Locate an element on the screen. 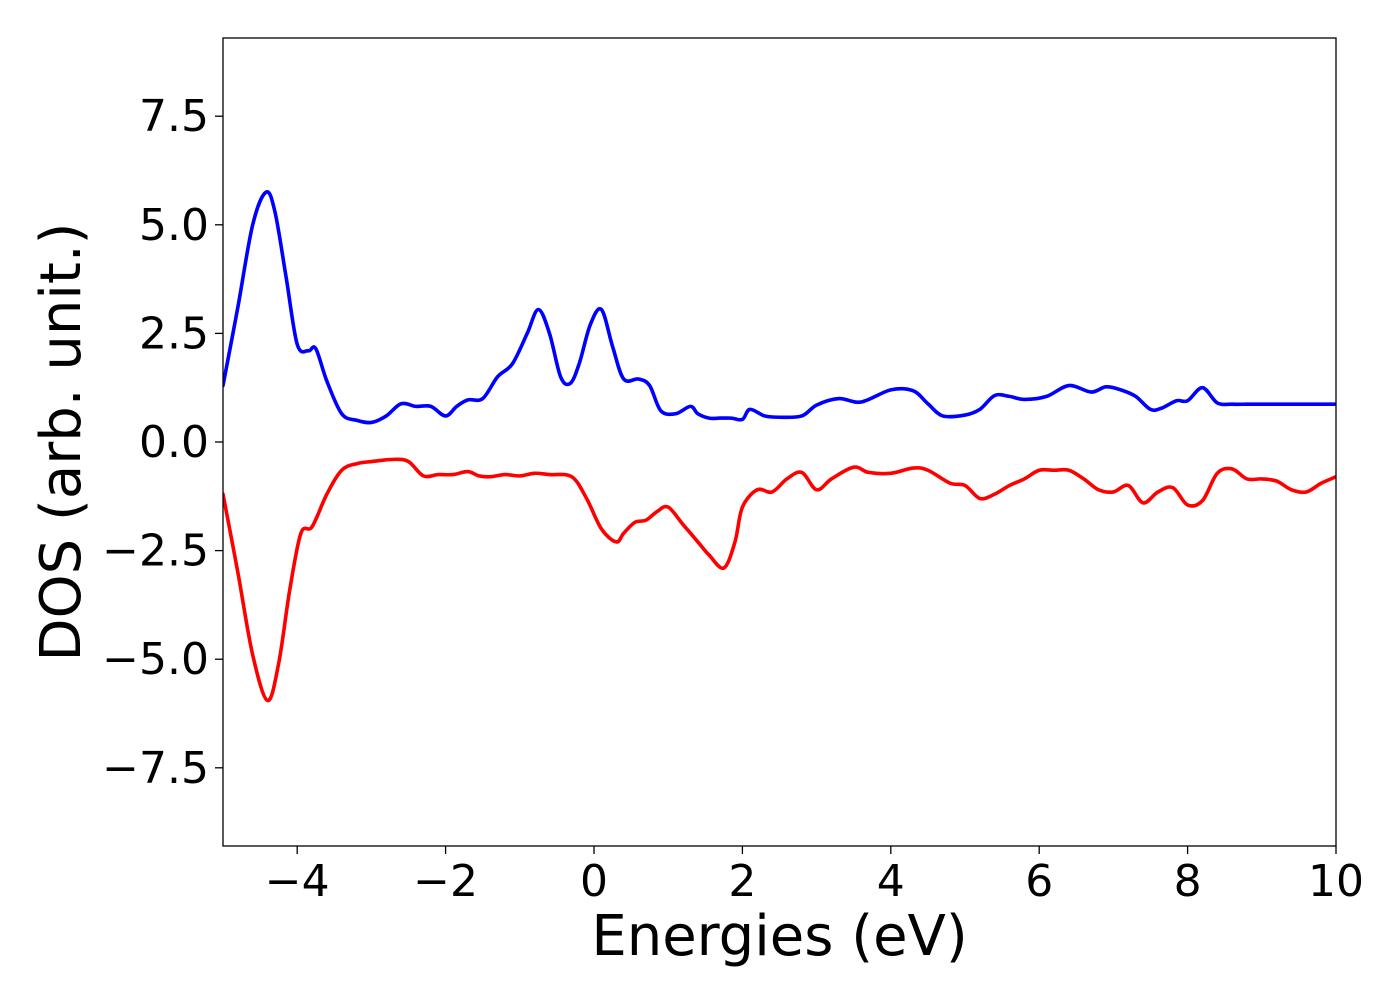 The width and height of the screenshot is (1400, 1000). x-tick-label: −2 is located at coordinates (445, 881).